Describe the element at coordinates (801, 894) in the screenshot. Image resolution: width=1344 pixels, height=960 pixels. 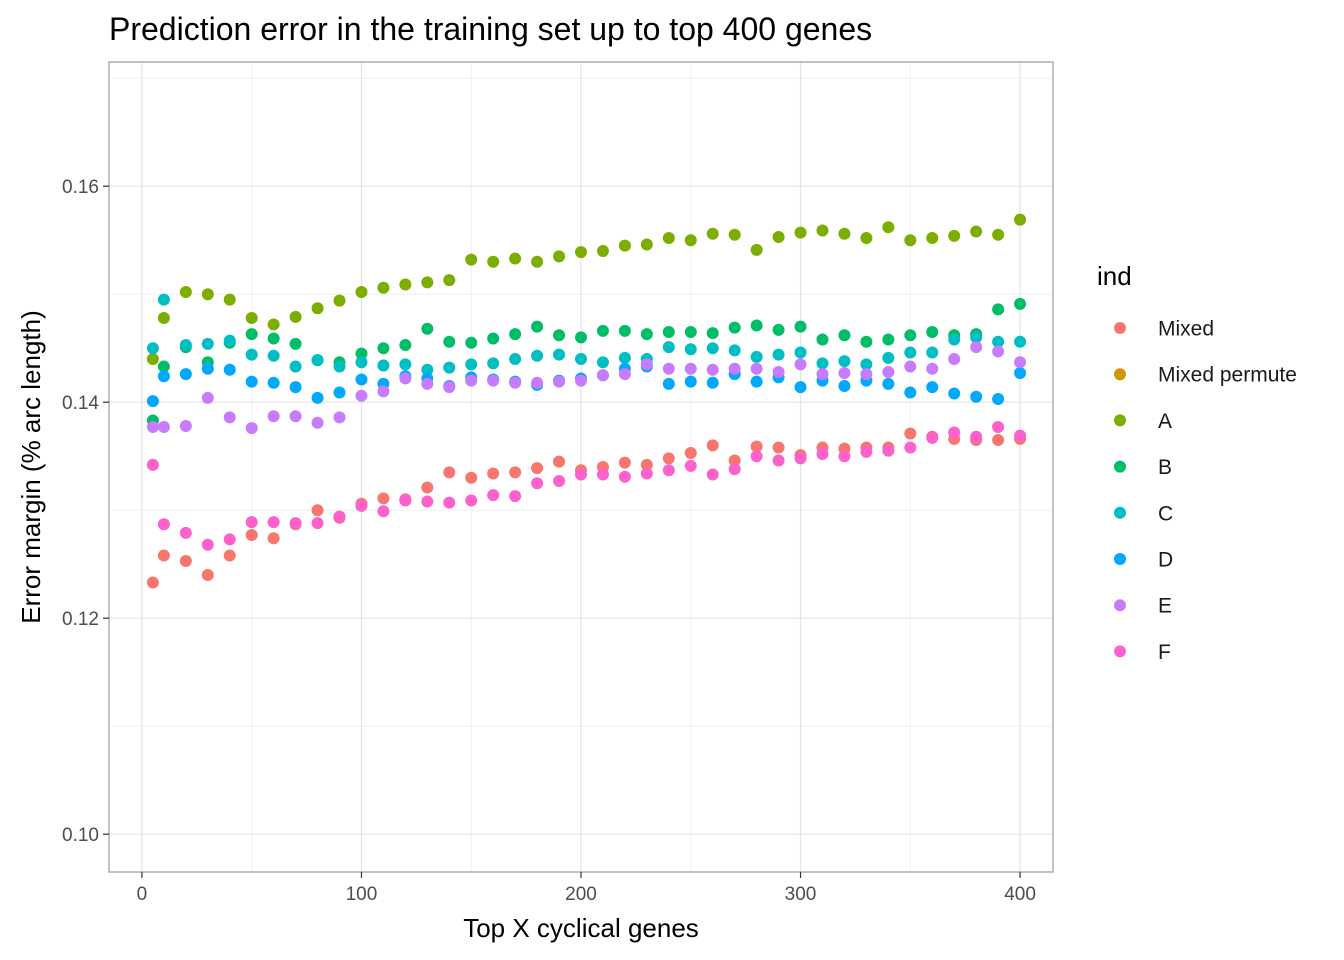
I see `x-tick-label: 300` at that location.